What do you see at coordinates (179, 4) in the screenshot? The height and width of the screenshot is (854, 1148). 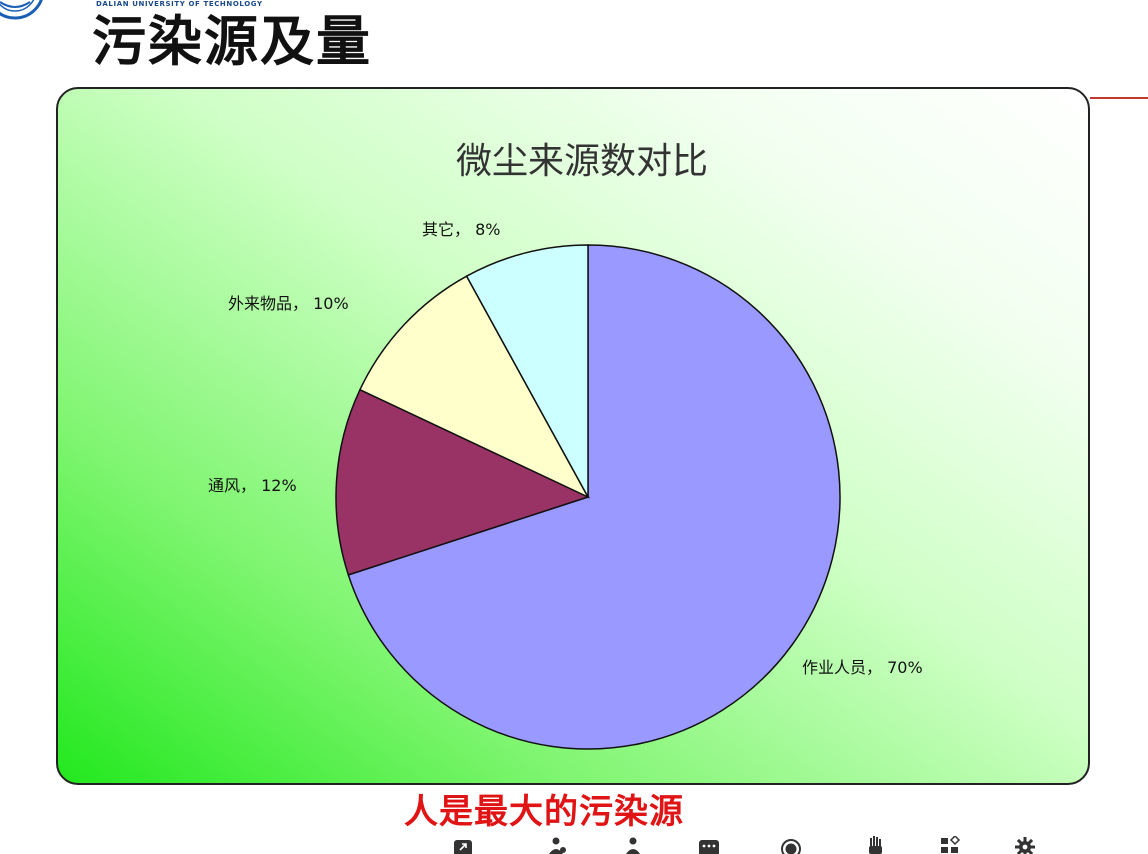 I see `university-name: DALIAN UNIVERSITY OF TECHNOLOGY` at bounding box center [179, 4].